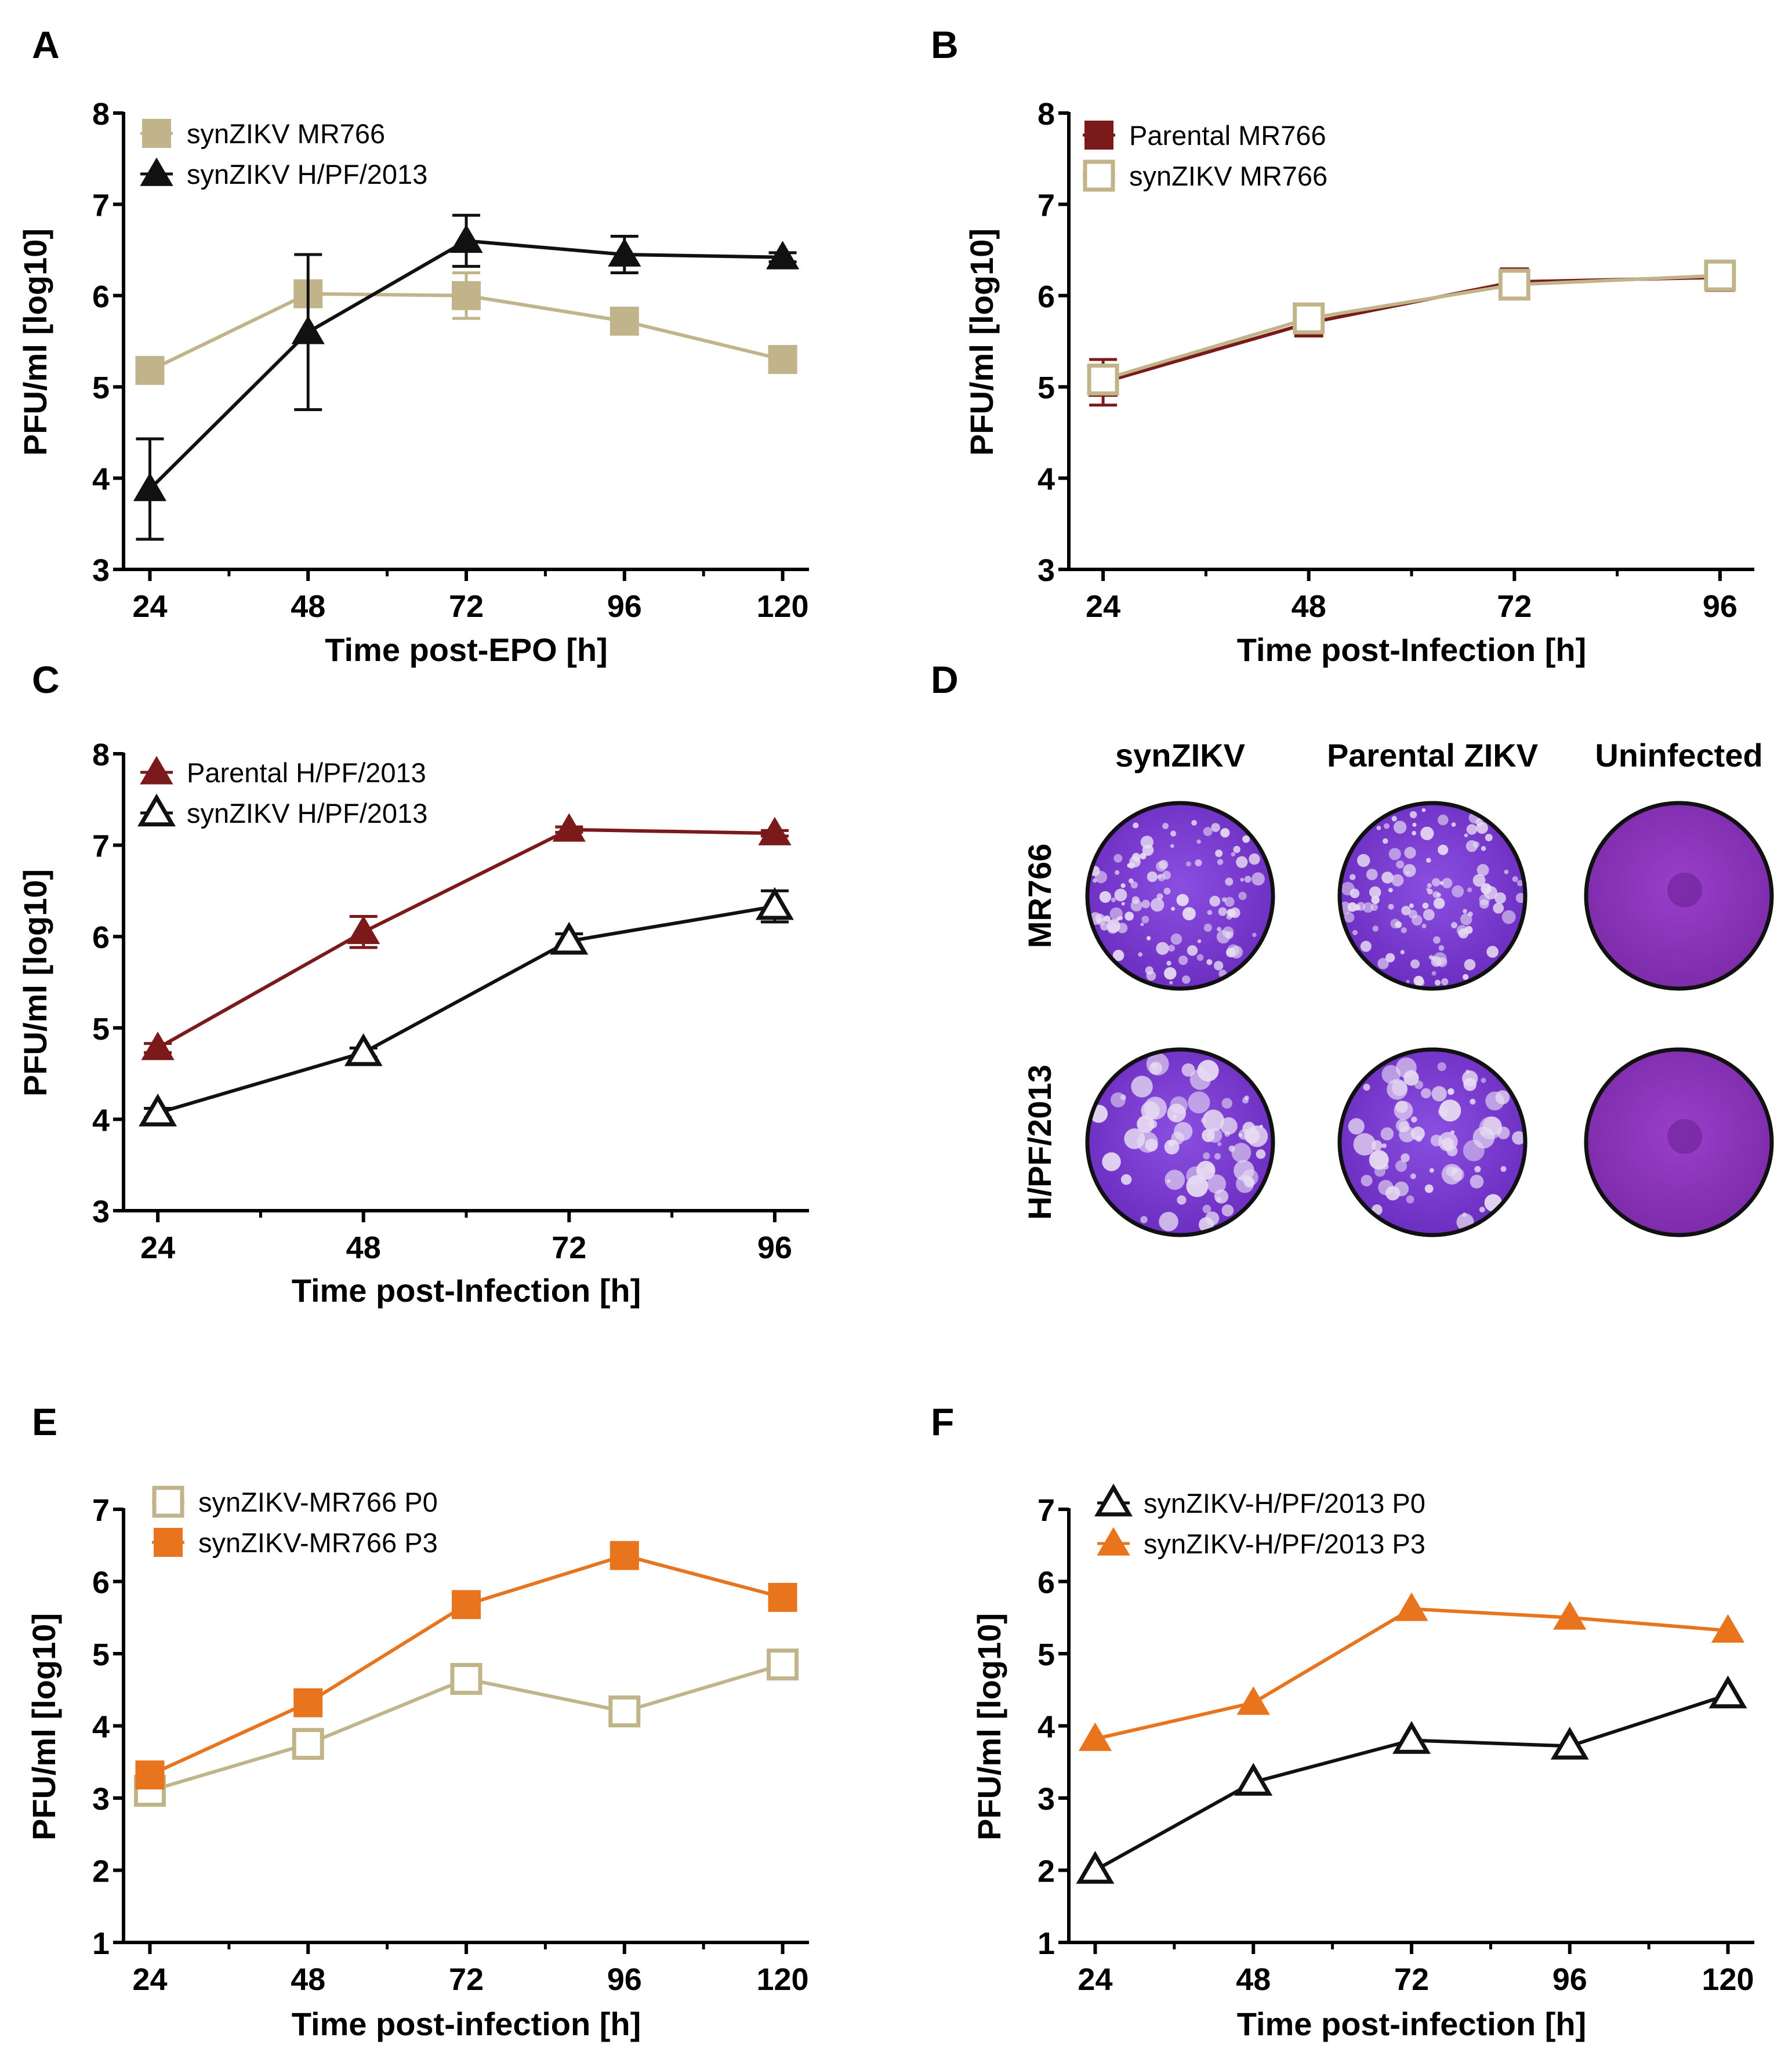 The image size is (1792, 2070). Describe the element at coordinates (989, 1727) in the screenshot. I see `panel-f-y-axis-label: PFU/ml [log10]` at that location.